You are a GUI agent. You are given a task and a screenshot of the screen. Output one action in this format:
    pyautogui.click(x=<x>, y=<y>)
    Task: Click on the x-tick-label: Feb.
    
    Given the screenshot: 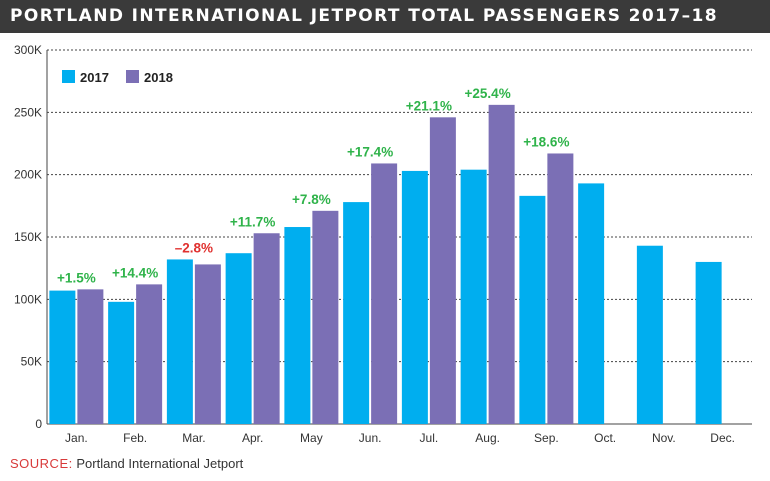 What is the action you would take?
    pyautogui.click(x=135, y=438)
    